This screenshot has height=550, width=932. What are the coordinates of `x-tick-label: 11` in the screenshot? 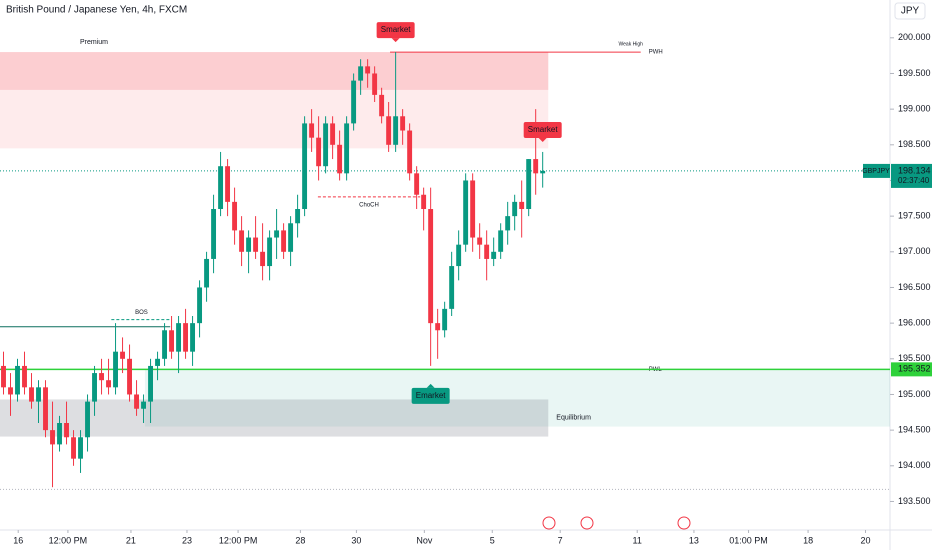 It's located at (637, 540).